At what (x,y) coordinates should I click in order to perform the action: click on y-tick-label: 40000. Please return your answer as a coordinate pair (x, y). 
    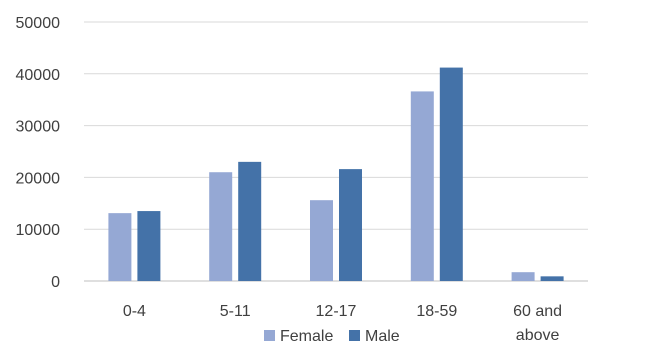
    Looking at the image, I should click on (38, 75).